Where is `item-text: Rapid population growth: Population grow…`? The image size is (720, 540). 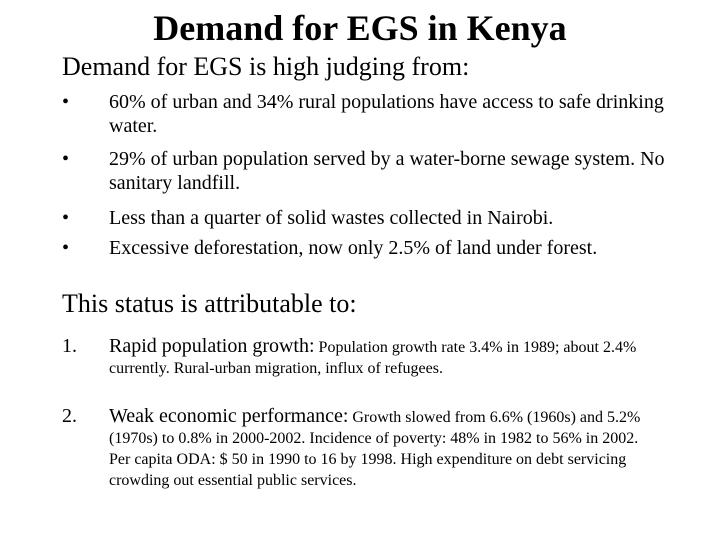 item-text: Rapid population growth: Population grow… is located at coordinates (379, 356).